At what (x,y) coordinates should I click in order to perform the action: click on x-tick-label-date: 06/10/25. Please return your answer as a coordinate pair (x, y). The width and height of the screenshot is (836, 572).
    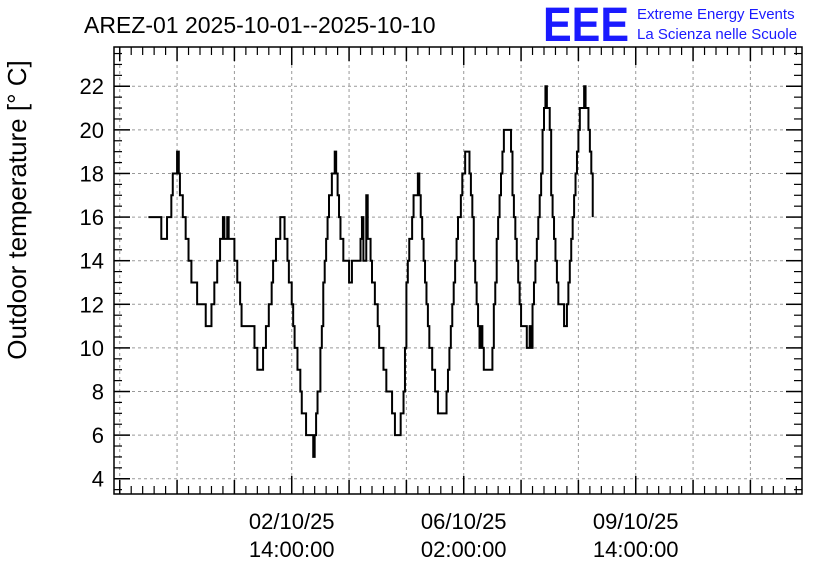
    Looking at the image, I should click on (464, 521).